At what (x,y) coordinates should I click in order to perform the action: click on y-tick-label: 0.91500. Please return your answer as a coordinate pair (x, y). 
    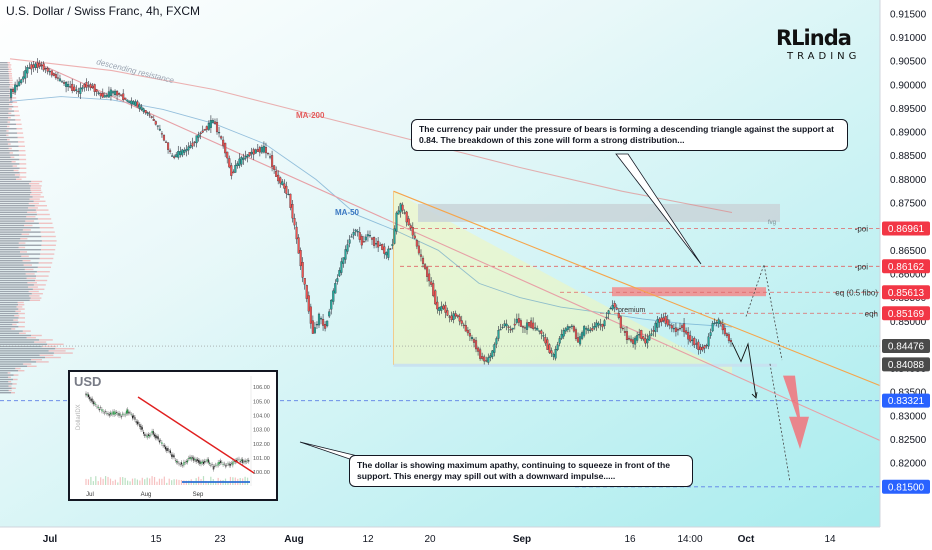
    Looking at the image, I should click on (908, 14).